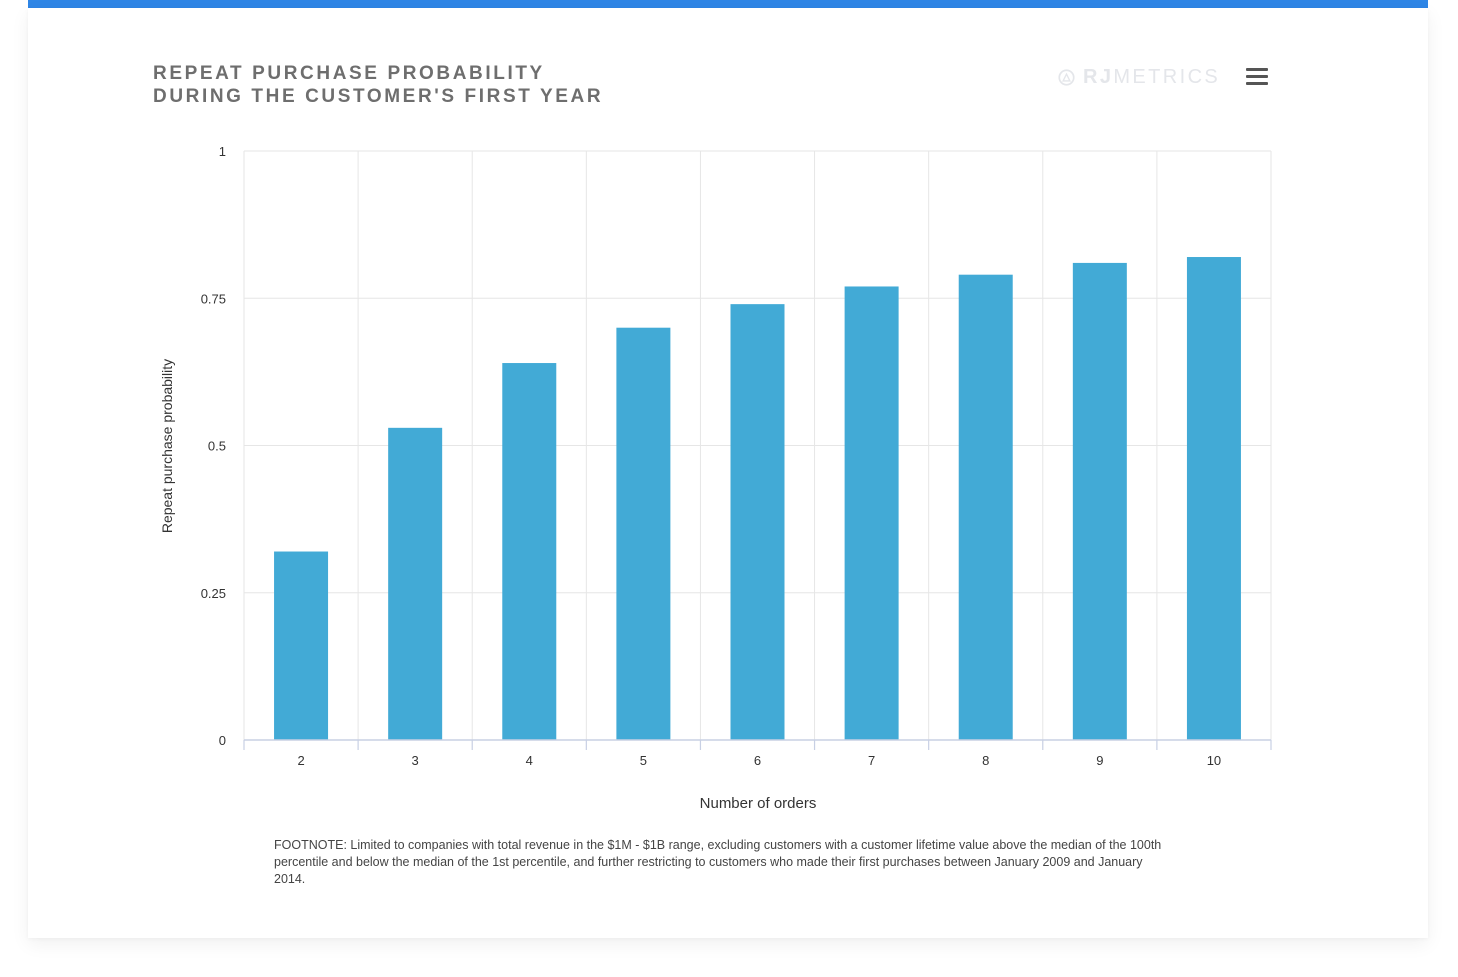  What do you see at coordinates (757, 744) in the screenshot?
I see `axes` at bounding box center [757, 744].